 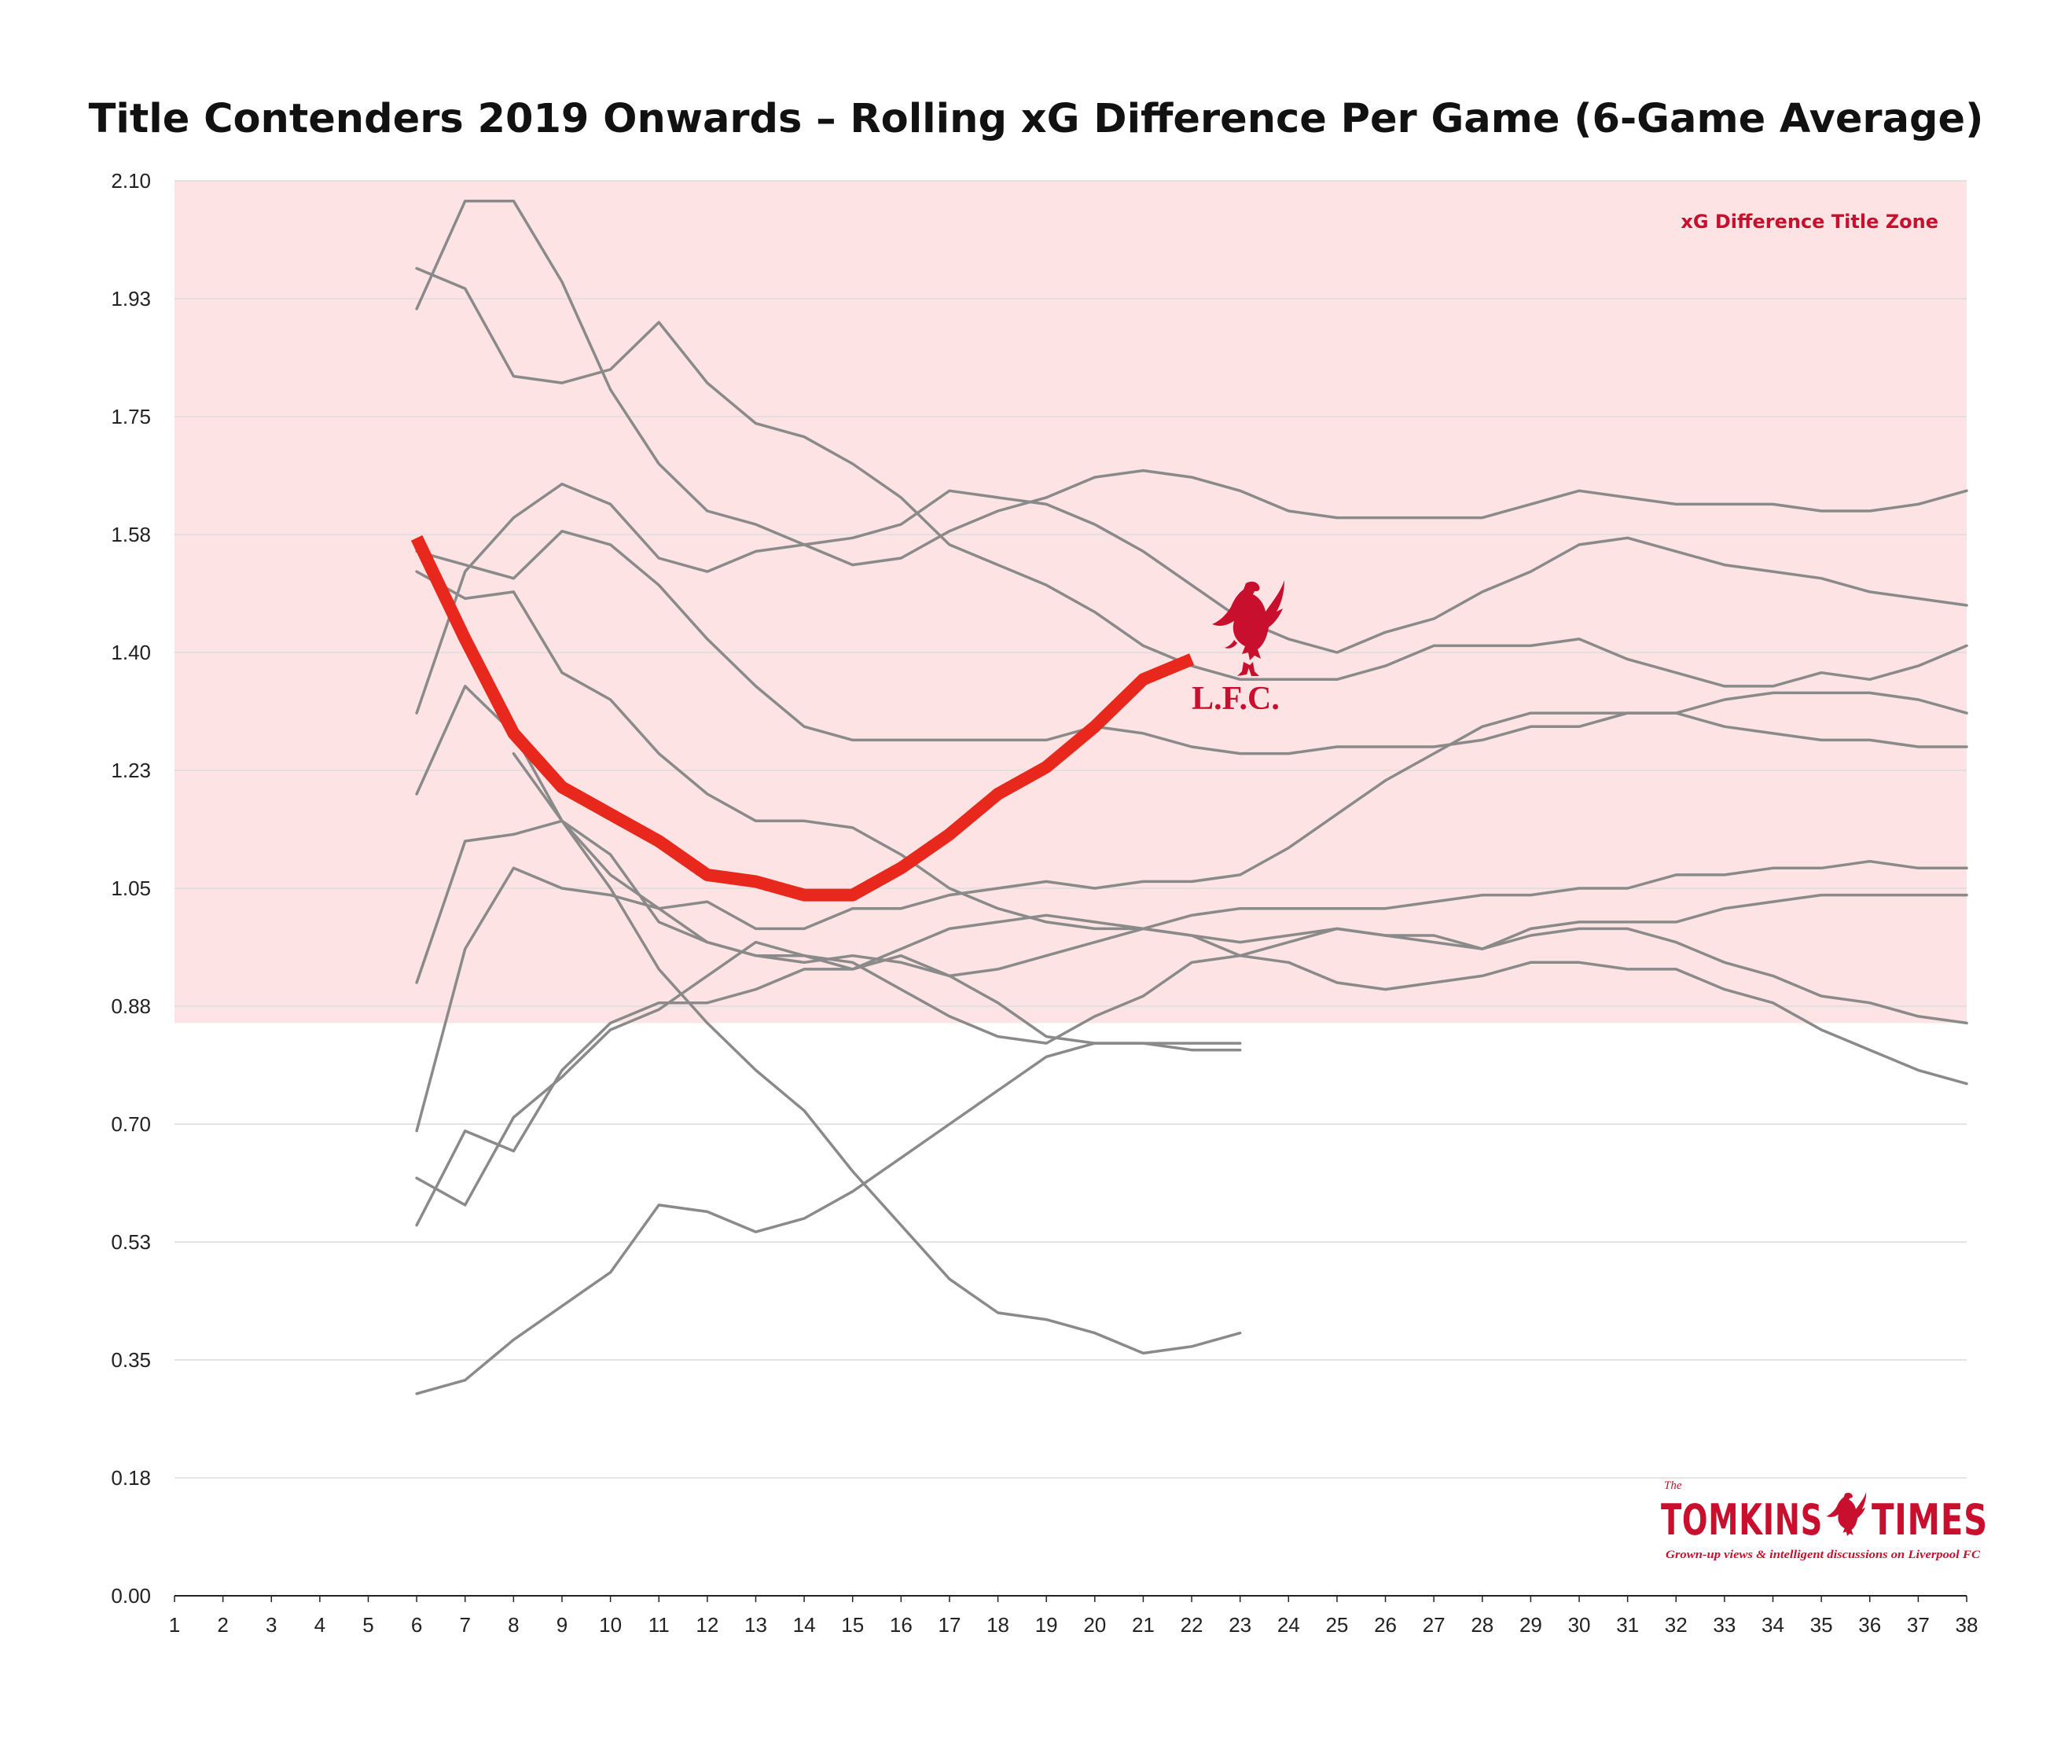 I want to click on brand-prefix: The, so click(x=1673, y=1486).